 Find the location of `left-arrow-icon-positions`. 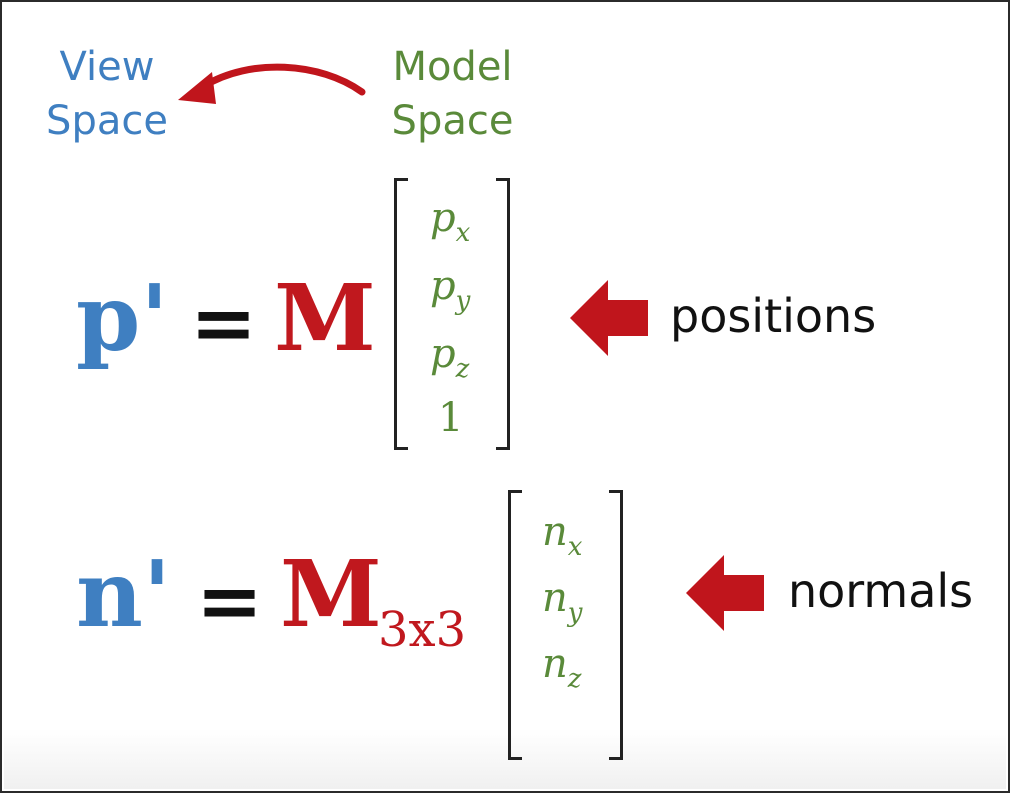

left-arrow-icon-positions is located at coordinates (609, 318).